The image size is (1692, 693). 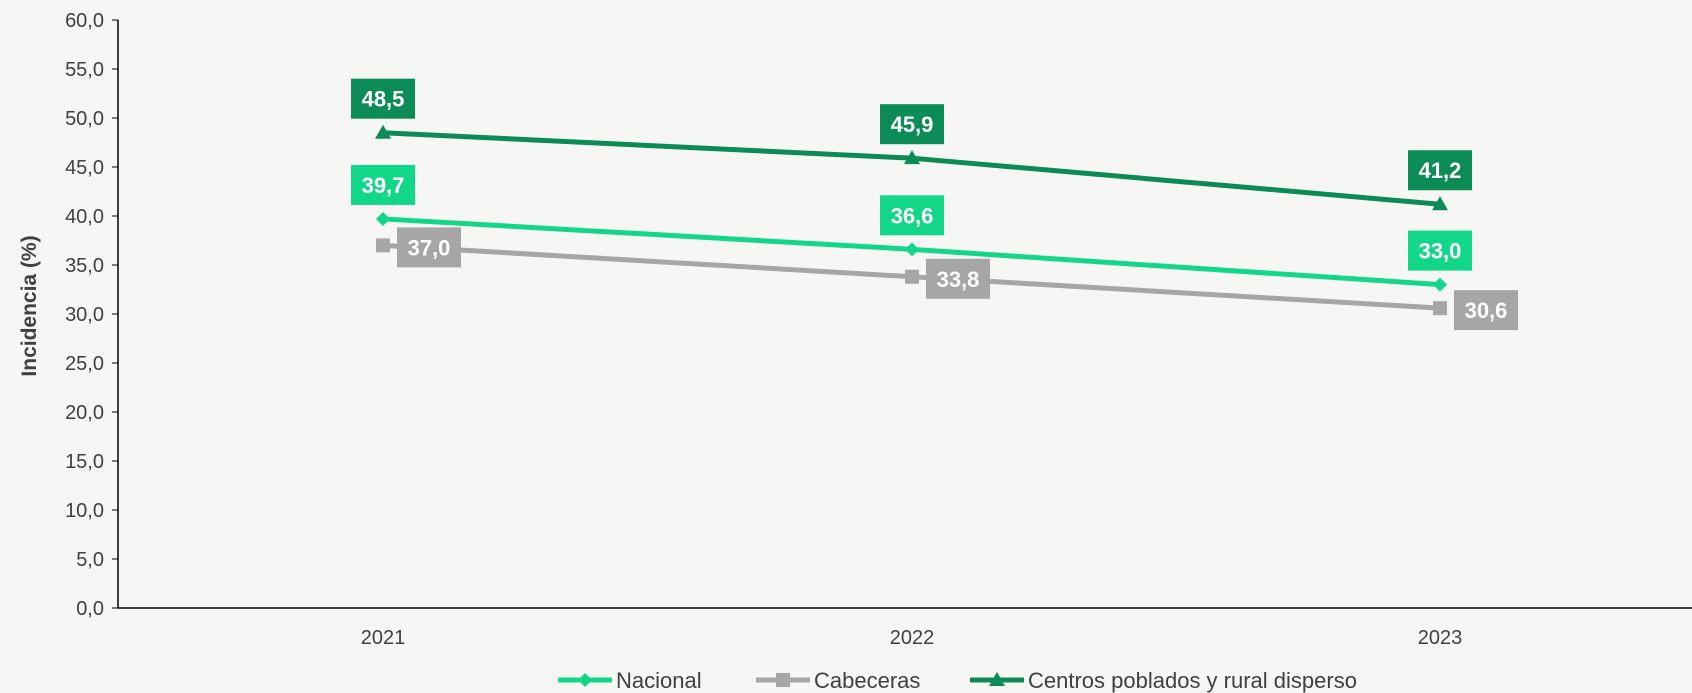 I want to click on legend-item: Cabeceras, so click(x=838, y=680).